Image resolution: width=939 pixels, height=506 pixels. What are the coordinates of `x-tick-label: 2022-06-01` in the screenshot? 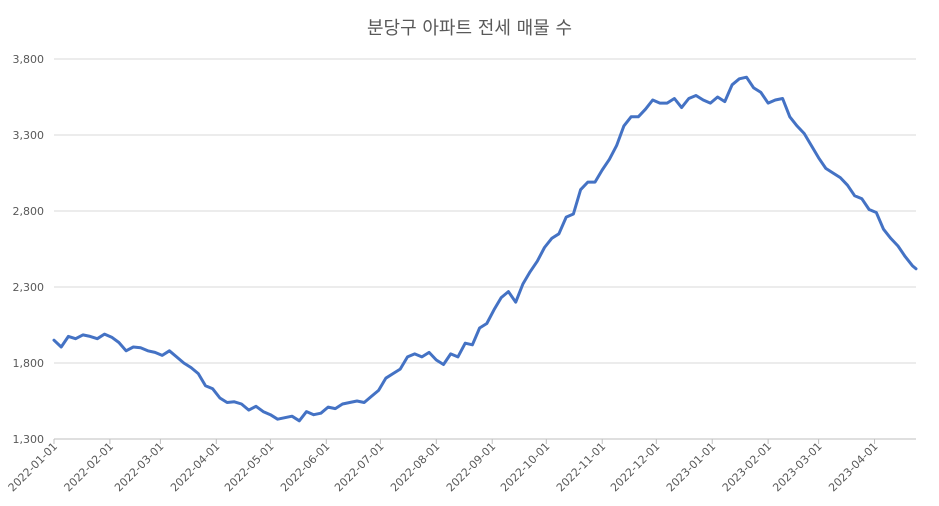 It's located at (305, 467).